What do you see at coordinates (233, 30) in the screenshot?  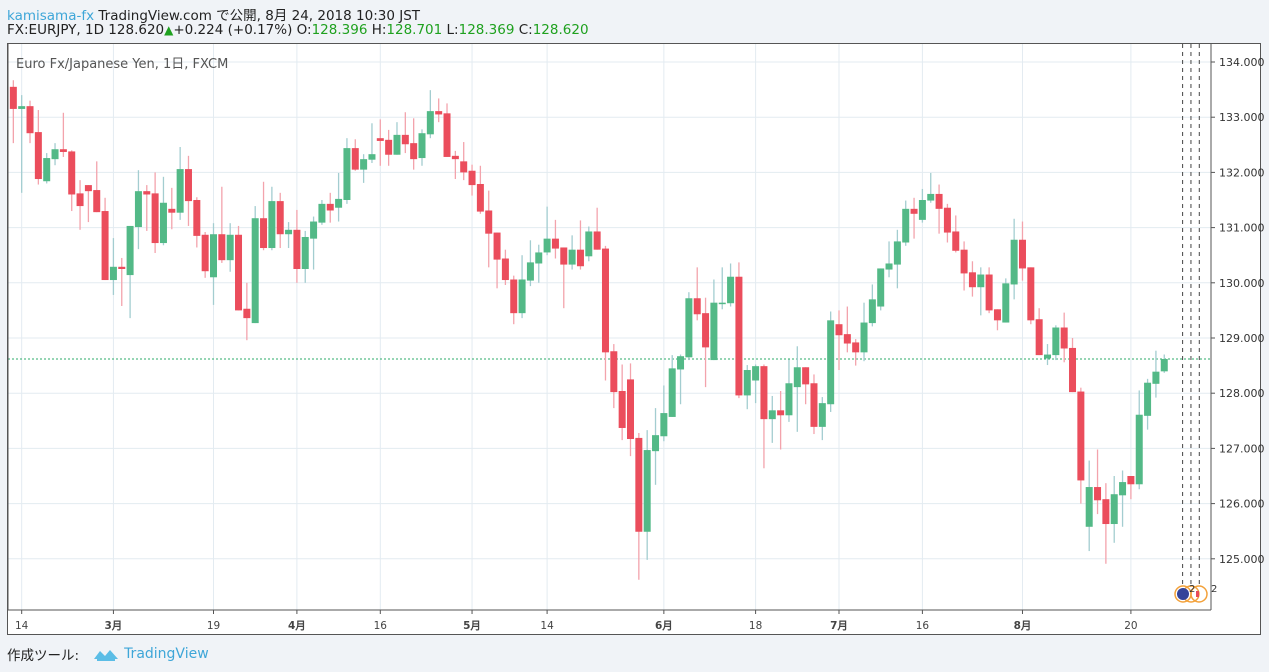 I see `price-change: +0.224 (+0.17%)` at bounding box center [233, 30].